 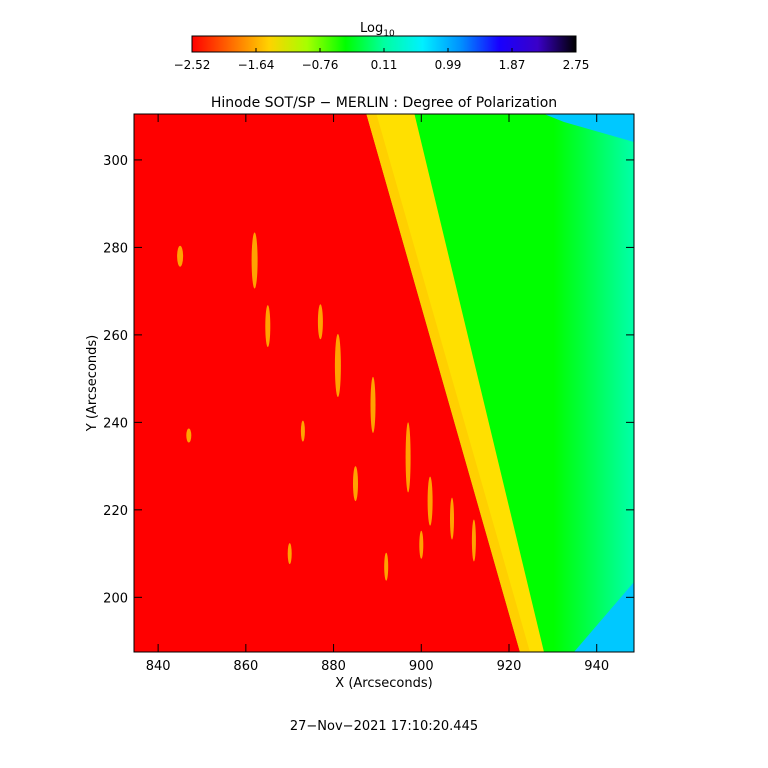 I want to click on colorbar-ticks: −2.52 −1.64 −0.76 0.11 0.99 1.87 2.75, so click(x=382, y=60).